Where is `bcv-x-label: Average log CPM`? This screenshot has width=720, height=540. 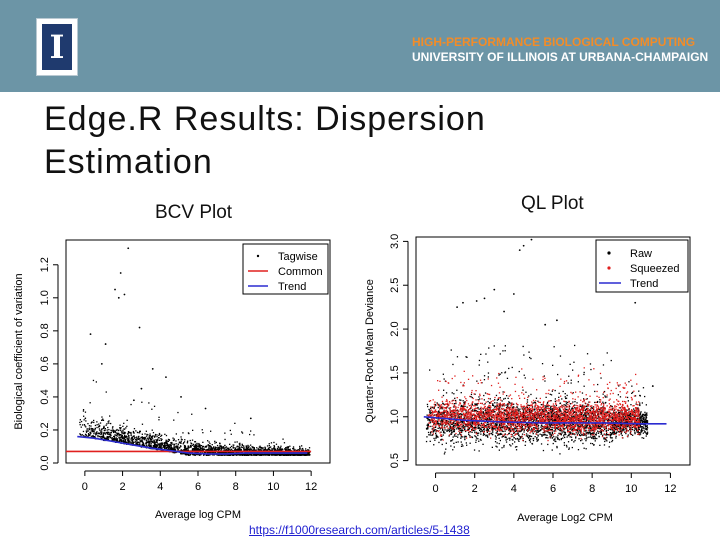
bcv-x-label: Average log CPM is located at coordinates (198, 515).